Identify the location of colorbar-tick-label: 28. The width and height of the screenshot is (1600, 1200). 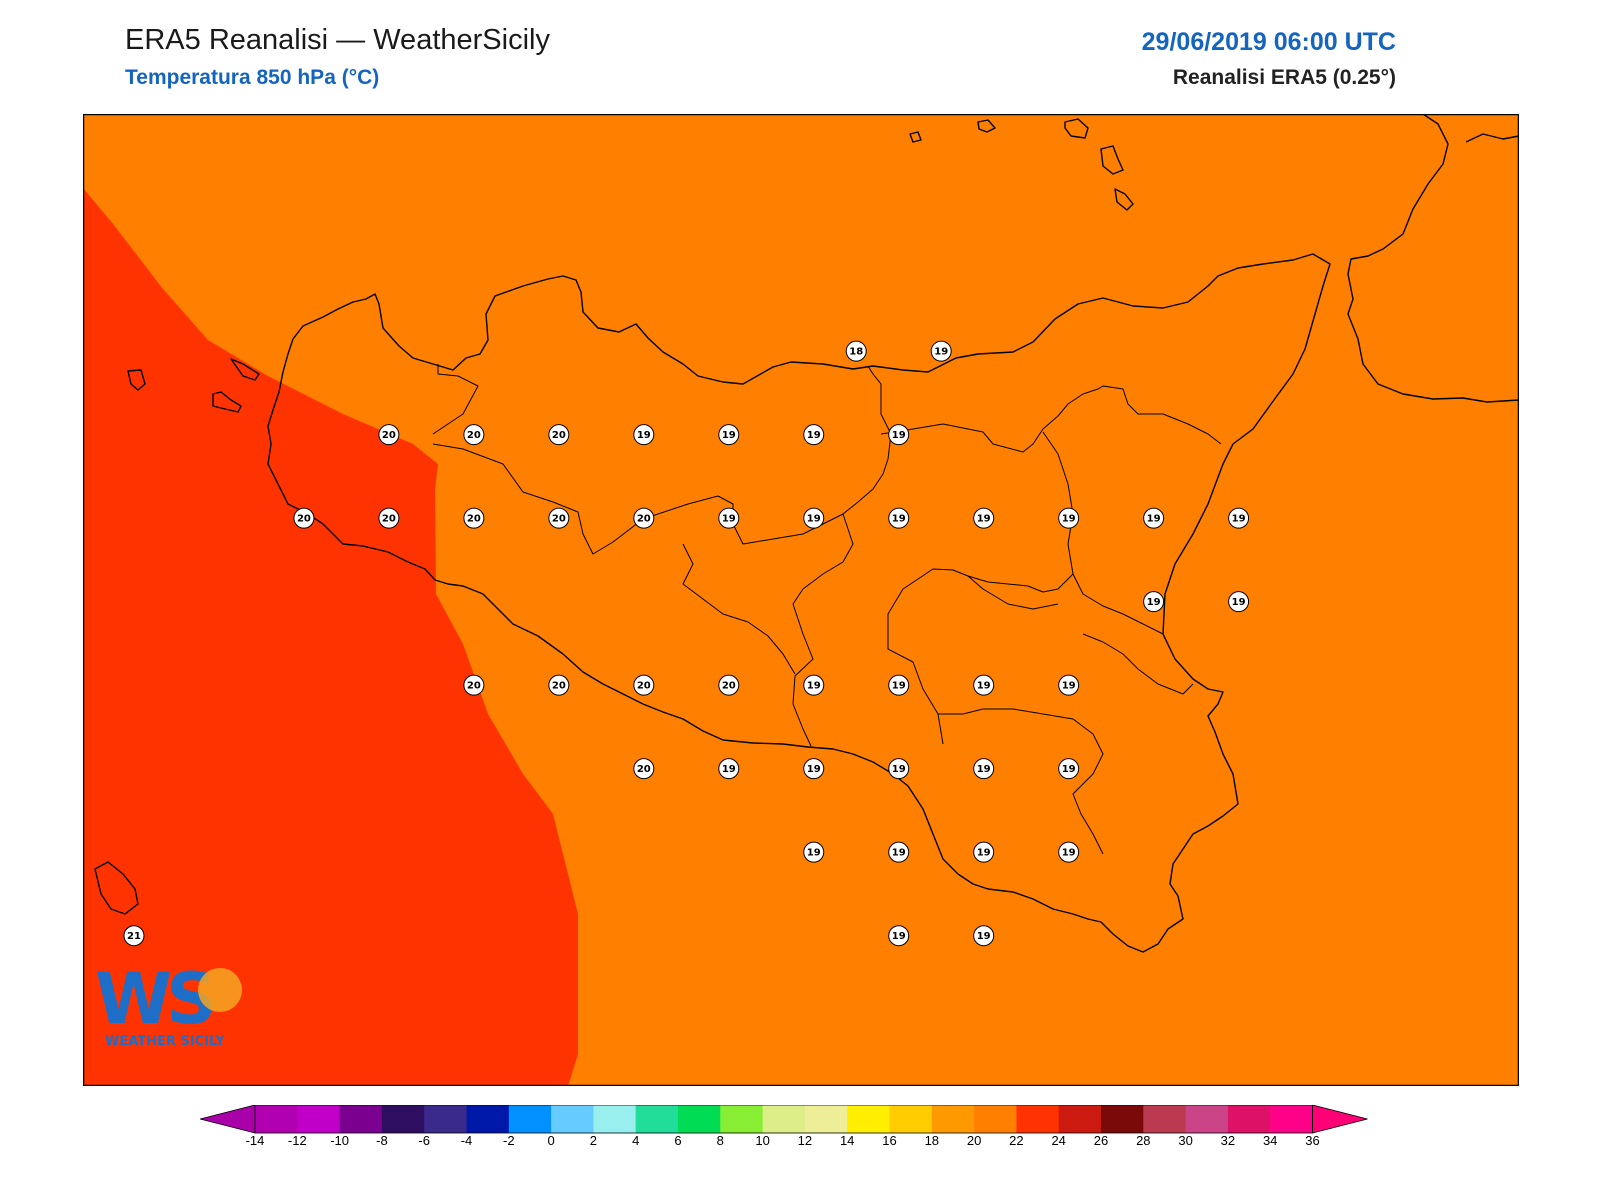
(1143, 1139).